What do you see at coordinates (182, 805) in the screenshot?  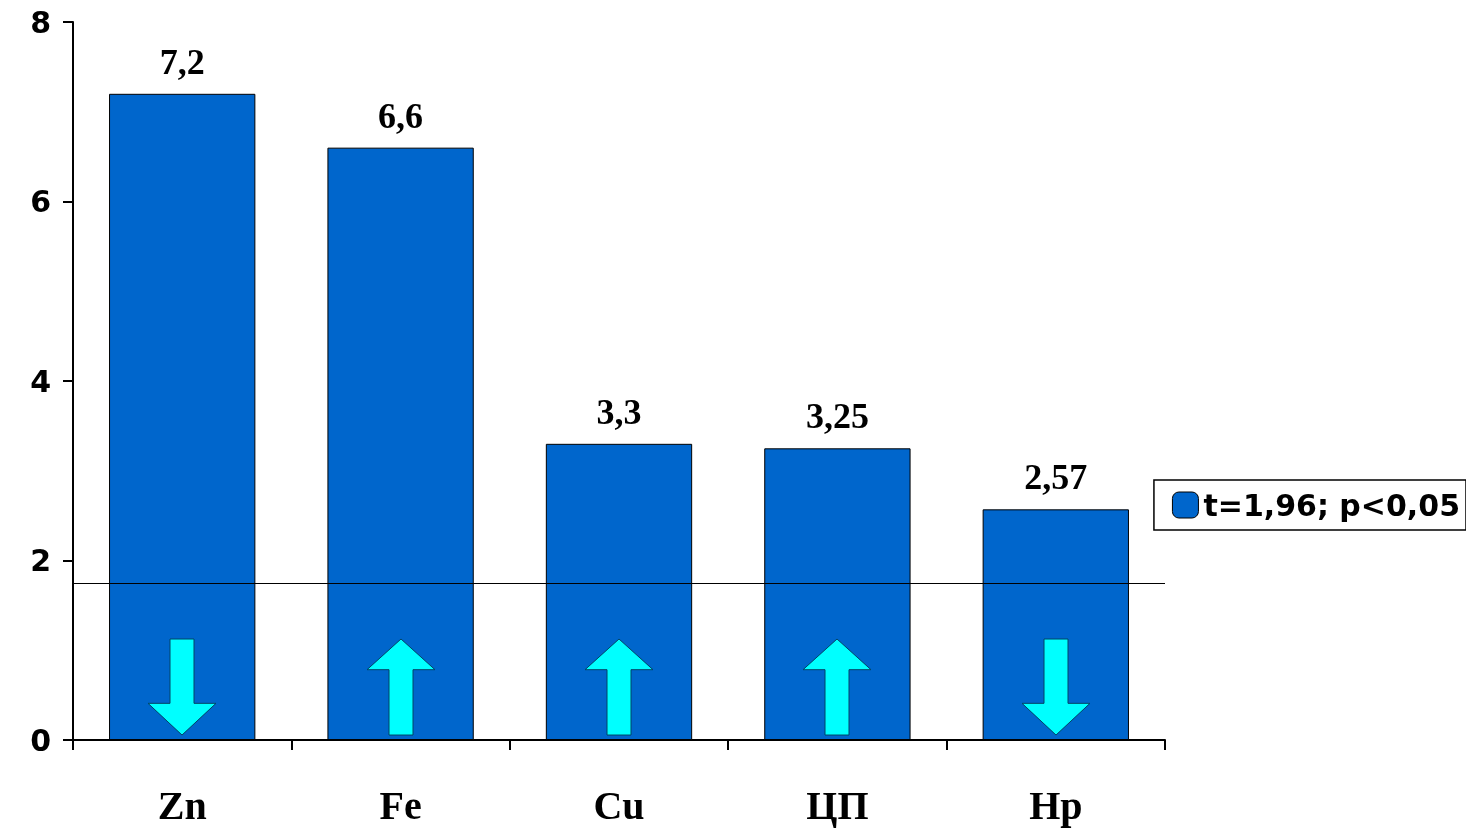 I see `x-tick-label: Zn` at bounding box center [182, 805].